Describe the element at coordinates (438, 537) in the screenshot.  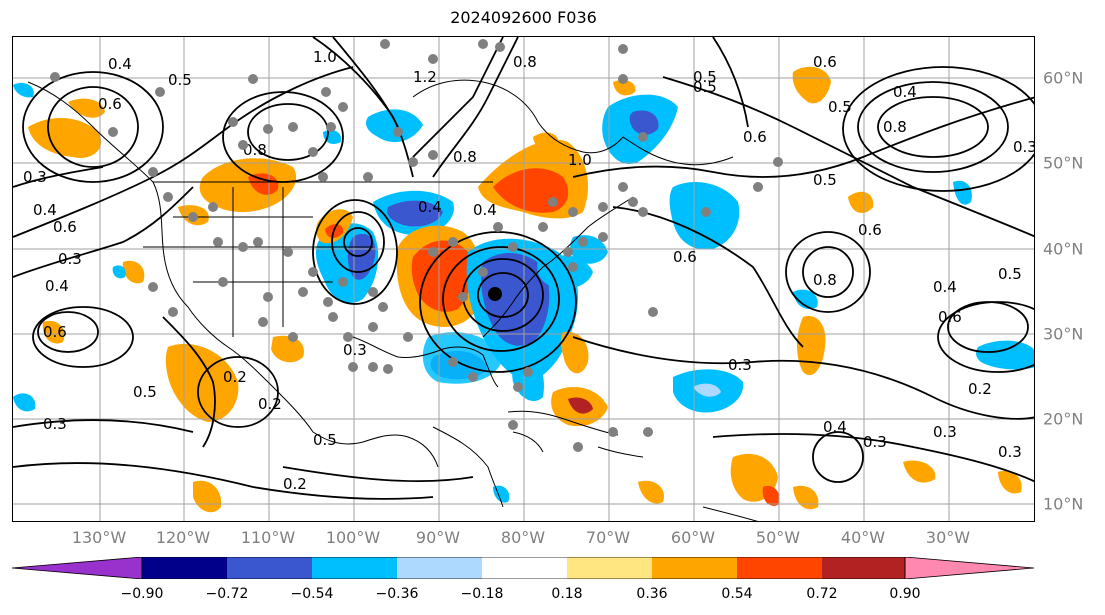
I see `lon-label: 90°W` at that location.